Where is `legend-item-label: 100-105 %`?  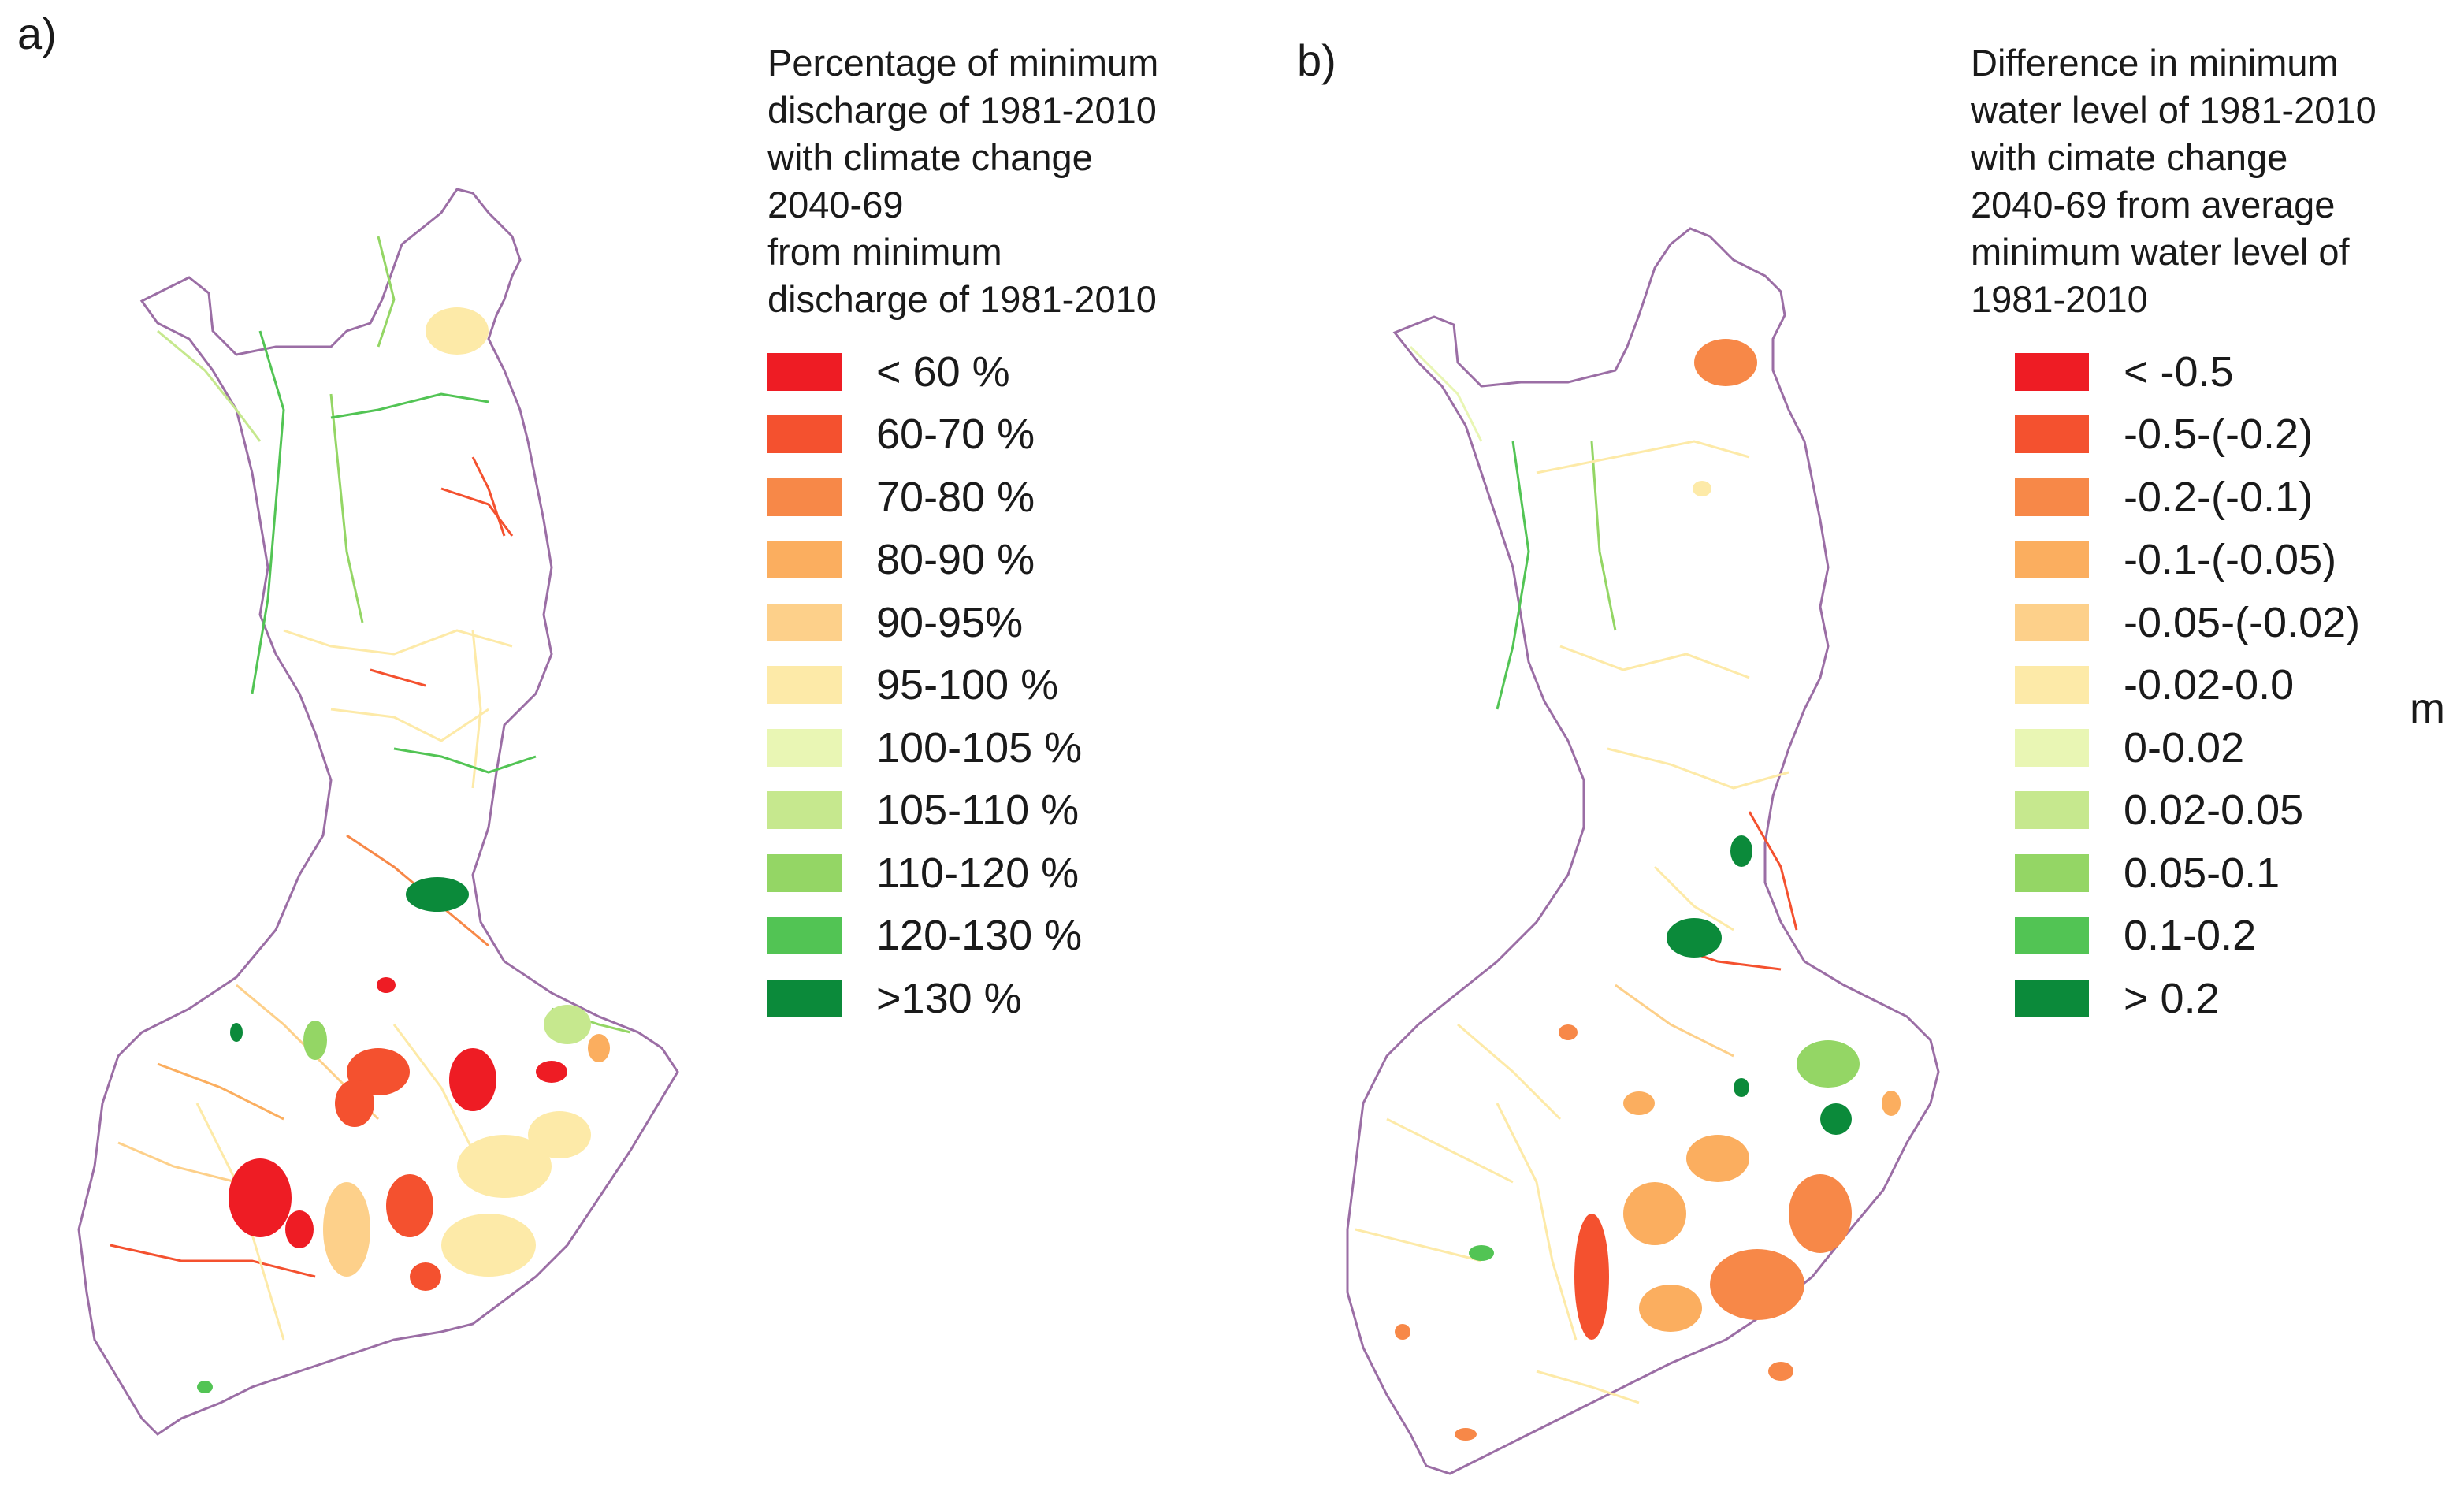
legend-item-label: 100-105 % is located at coordinates (979, 748).